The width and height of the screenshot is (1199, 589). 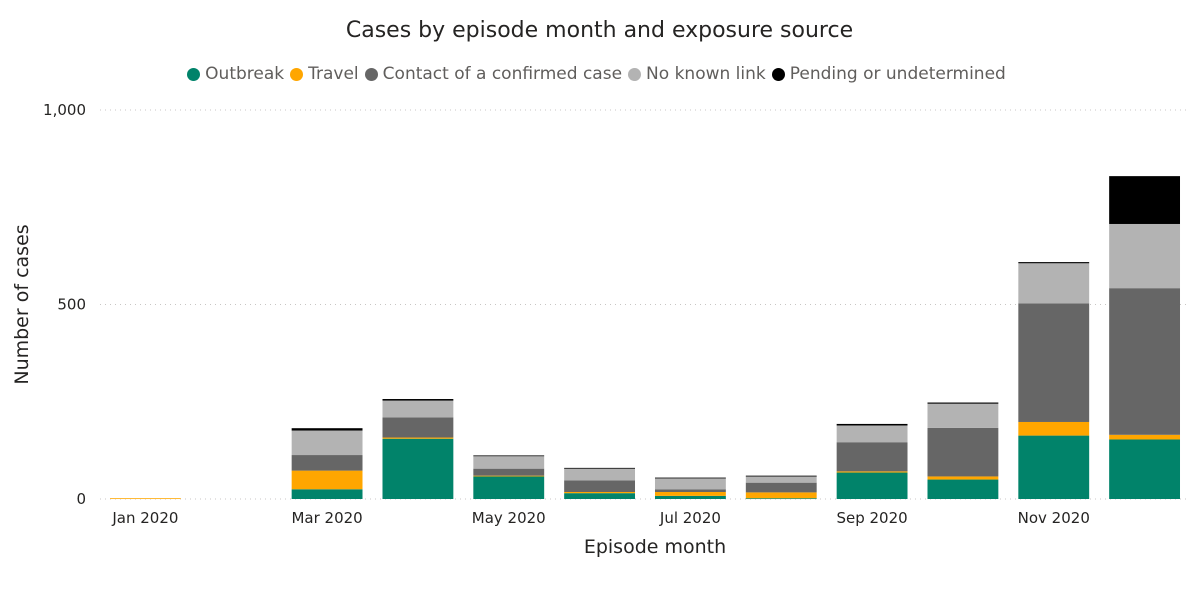 What do you see at coordinates (326, 518) in the screenshot?
I see `x-tick-label-2: Mar 2020` at bounding box center [326, 518].